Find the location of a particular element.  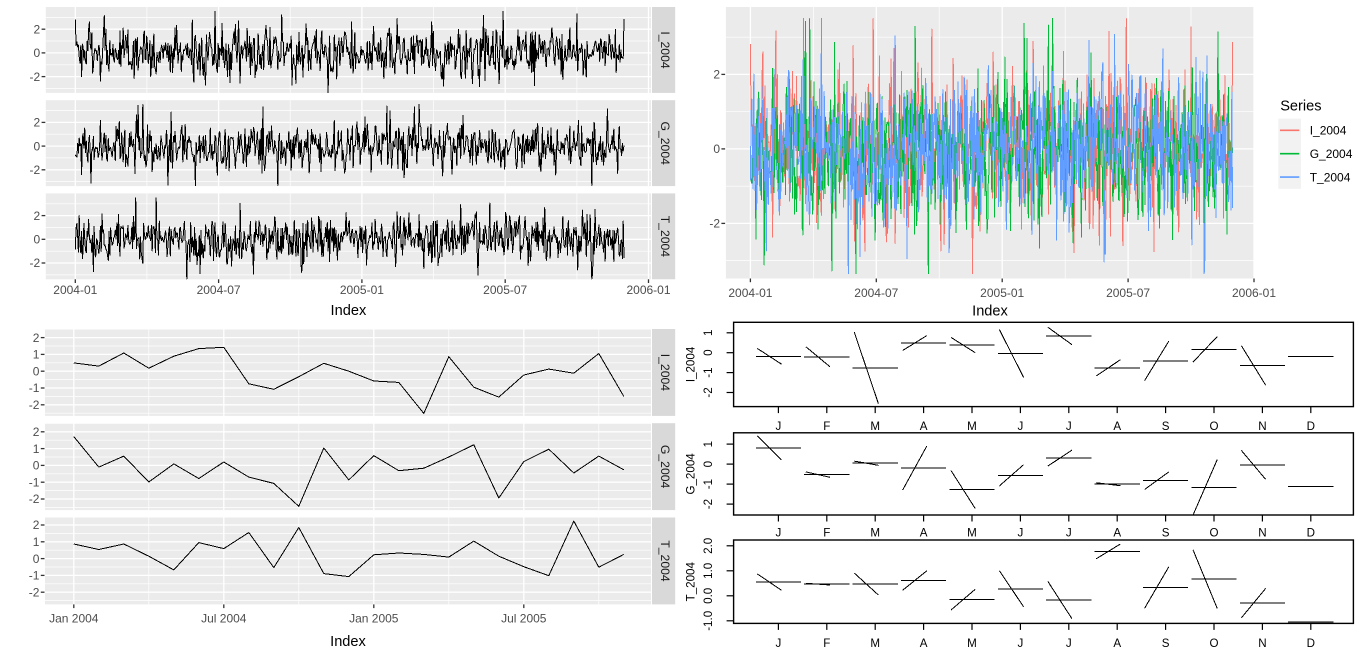

svg-text: -1.0 is located at coordinates (708, 621).